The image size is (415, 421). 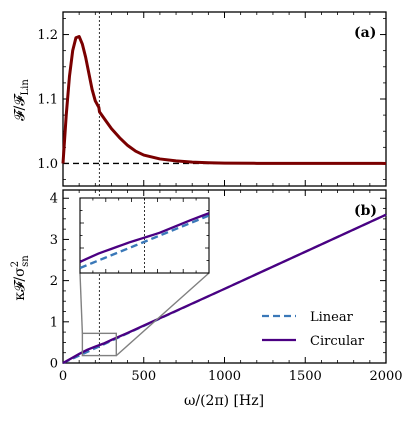 I want to click on panel-b-ylabel-main: κ𝓕/σ, so click(x=20, y=284).